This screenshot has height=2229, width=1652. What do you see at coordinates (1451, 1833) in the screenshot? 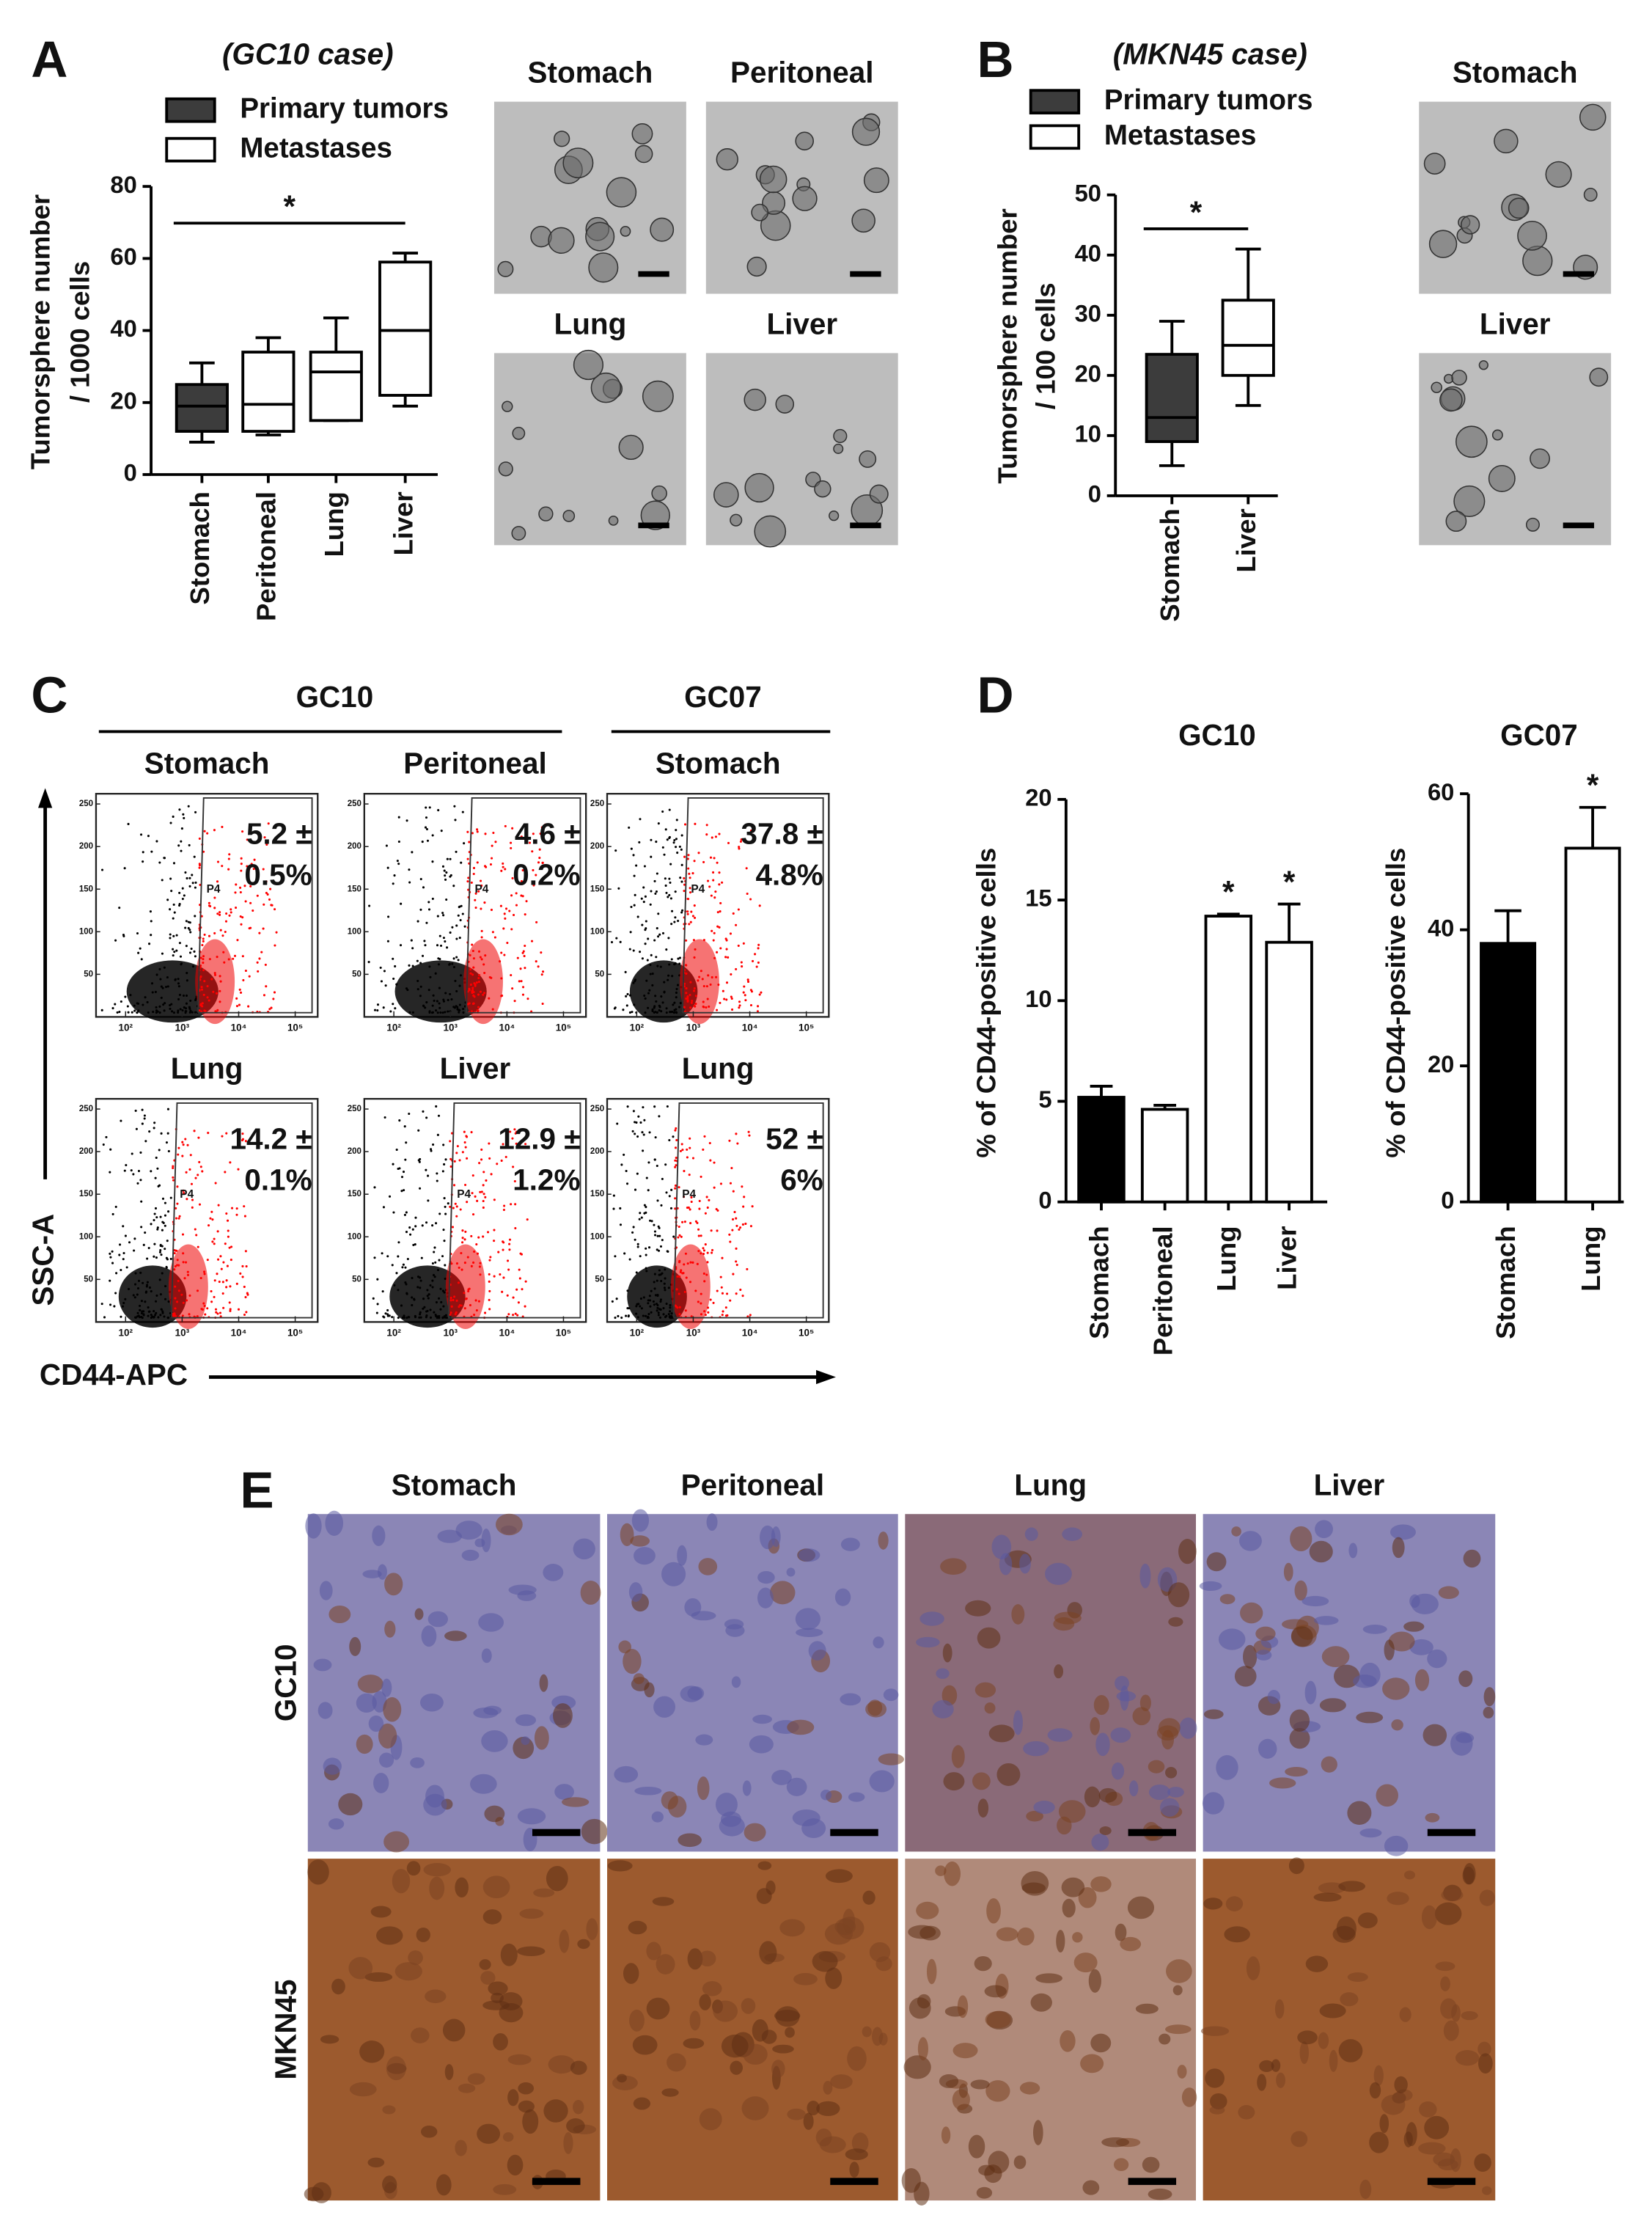
I see `scale-bar` at bounding box center [1451, 1833].